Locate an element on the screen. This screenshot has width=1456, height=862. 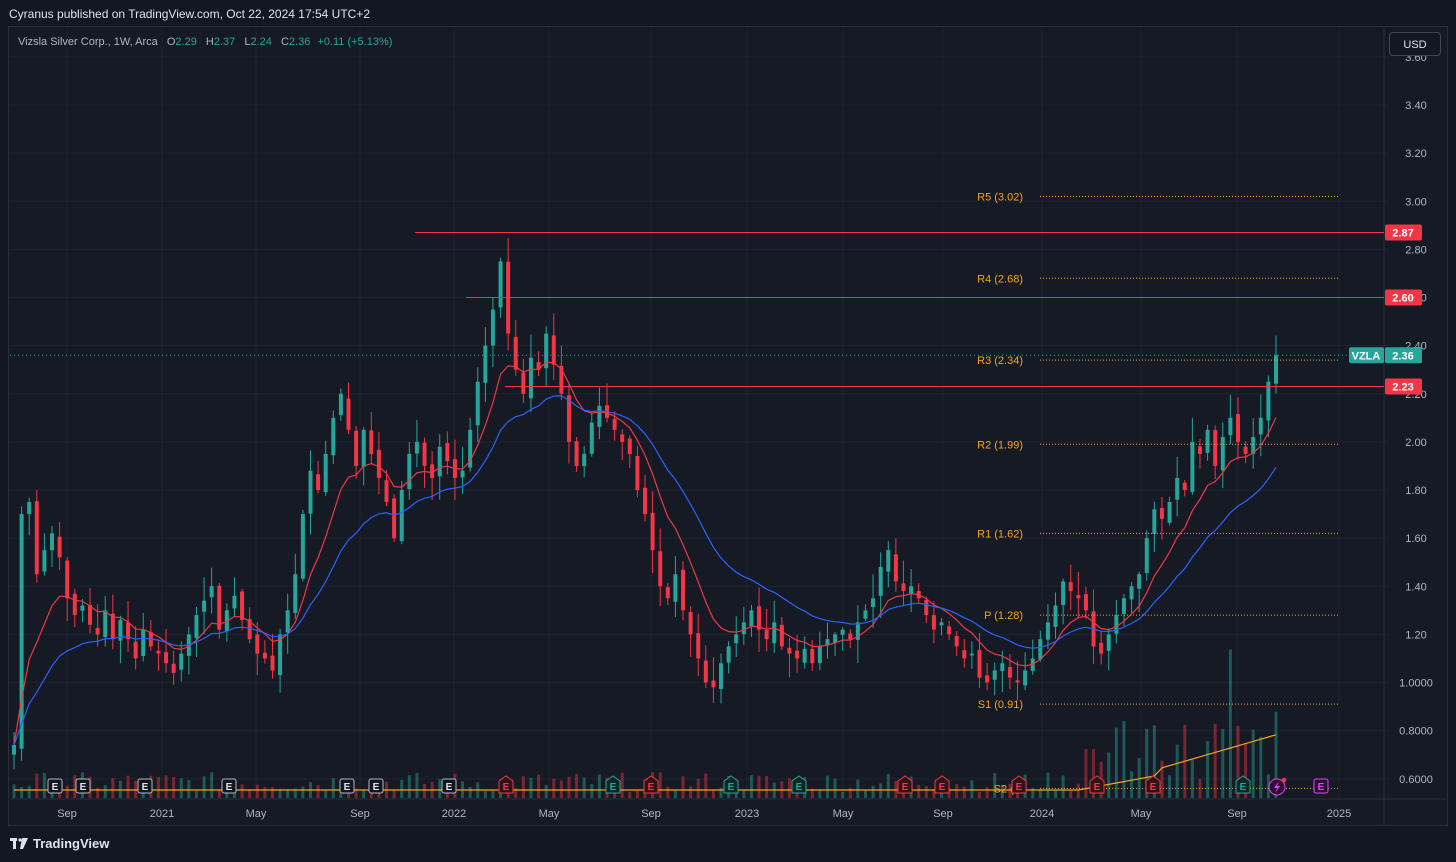
symbol-name: Vizsla Silver Corp., 1W, Arca is located at coordinates (88, 42).